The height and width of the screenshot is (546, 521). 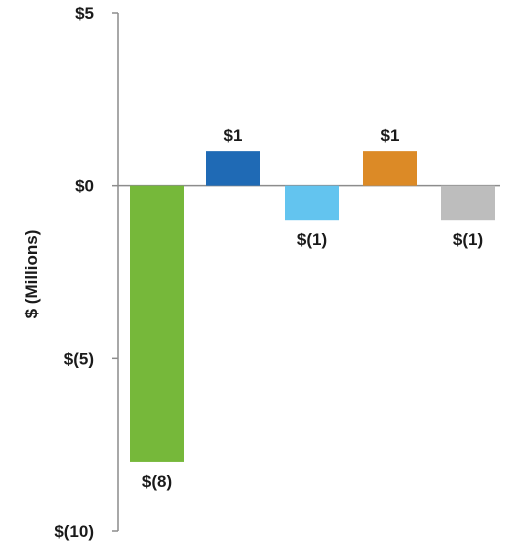 What do you see at coordinates (157, 481) in the screenshot?
I see `bar-data-label: $(8)` at bounding box center [157, 481].